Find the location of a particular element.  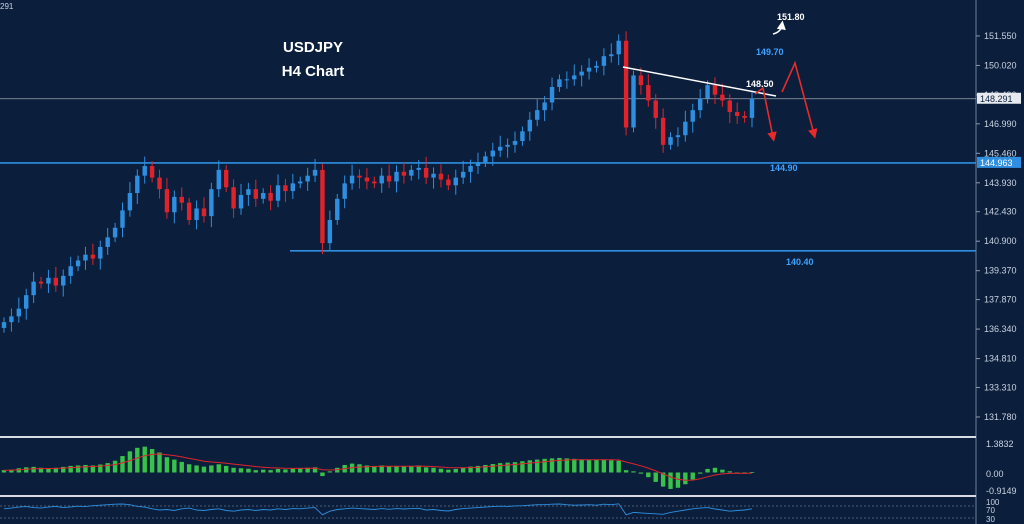

price-tick-label: 150.020 is located at coordinates (1000, 65).